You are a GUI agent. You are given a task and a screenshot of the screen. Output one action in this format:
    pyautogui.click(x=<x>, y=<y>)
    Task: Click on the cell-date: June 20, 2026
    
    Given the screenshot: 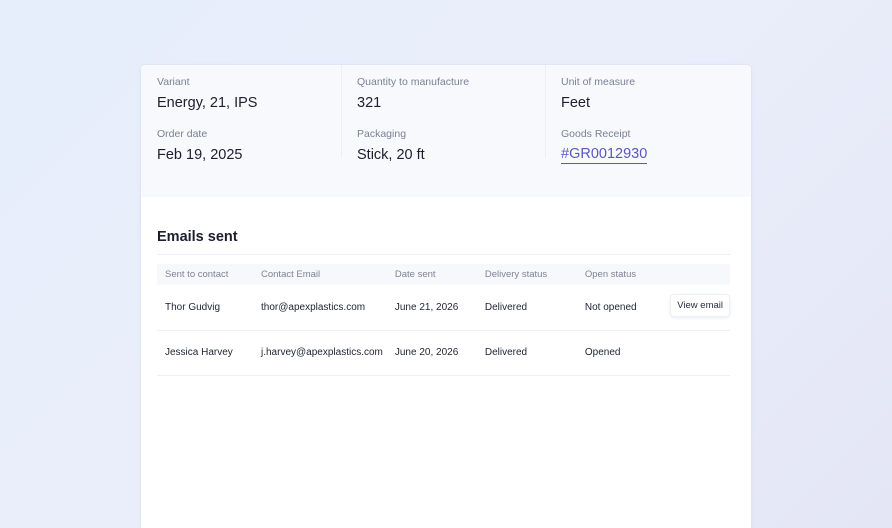 What is the action you would take?
    pyautogui.click(x=433, y=353)
    